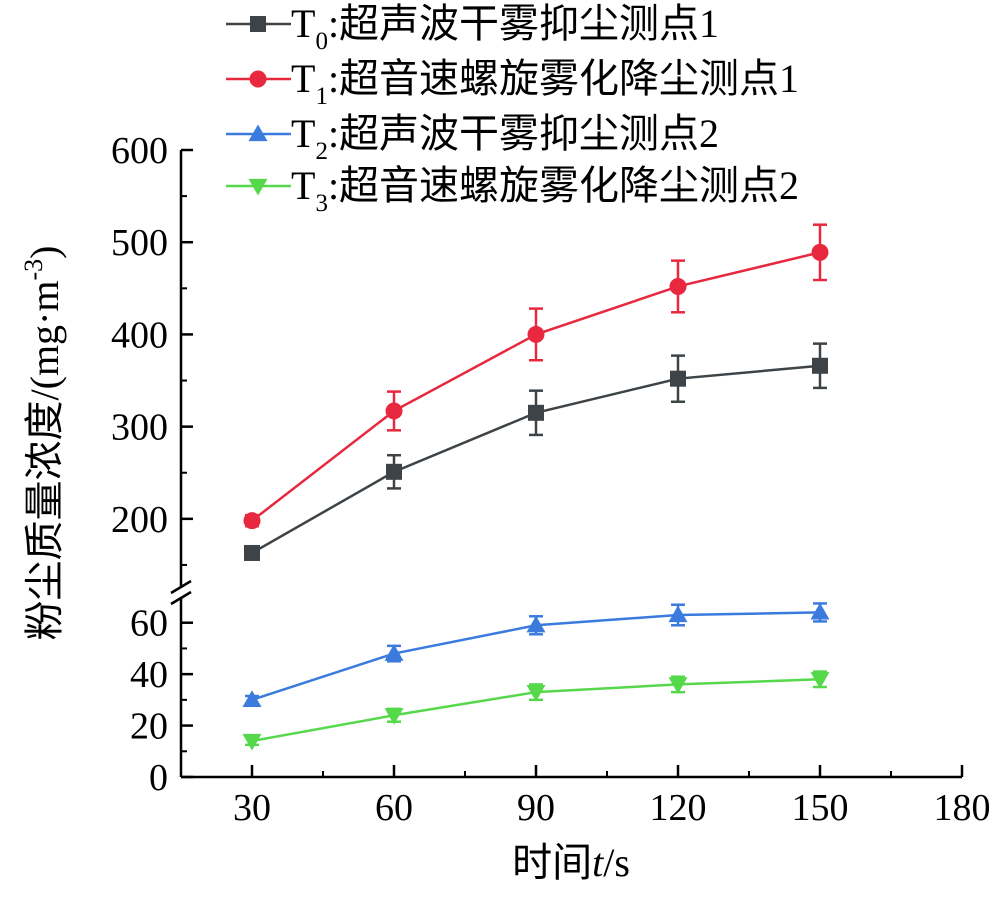 This screenshot has height=902, width=1000. Describe the element at coordinates (139, 151) in the screenshot. I see `y-tick-label: 600` at that location.